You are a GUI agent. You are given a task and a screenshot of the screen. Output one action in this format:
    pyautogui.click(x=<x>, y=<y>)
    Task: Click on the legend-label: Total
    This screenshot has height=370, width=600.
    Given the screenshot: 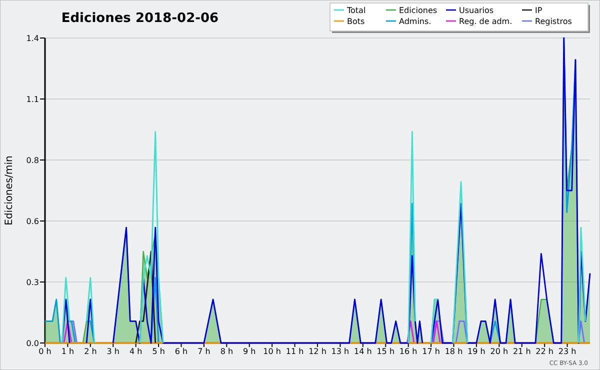 What is the action you would take?
    pyautogui.click(x=356, y=10)
    